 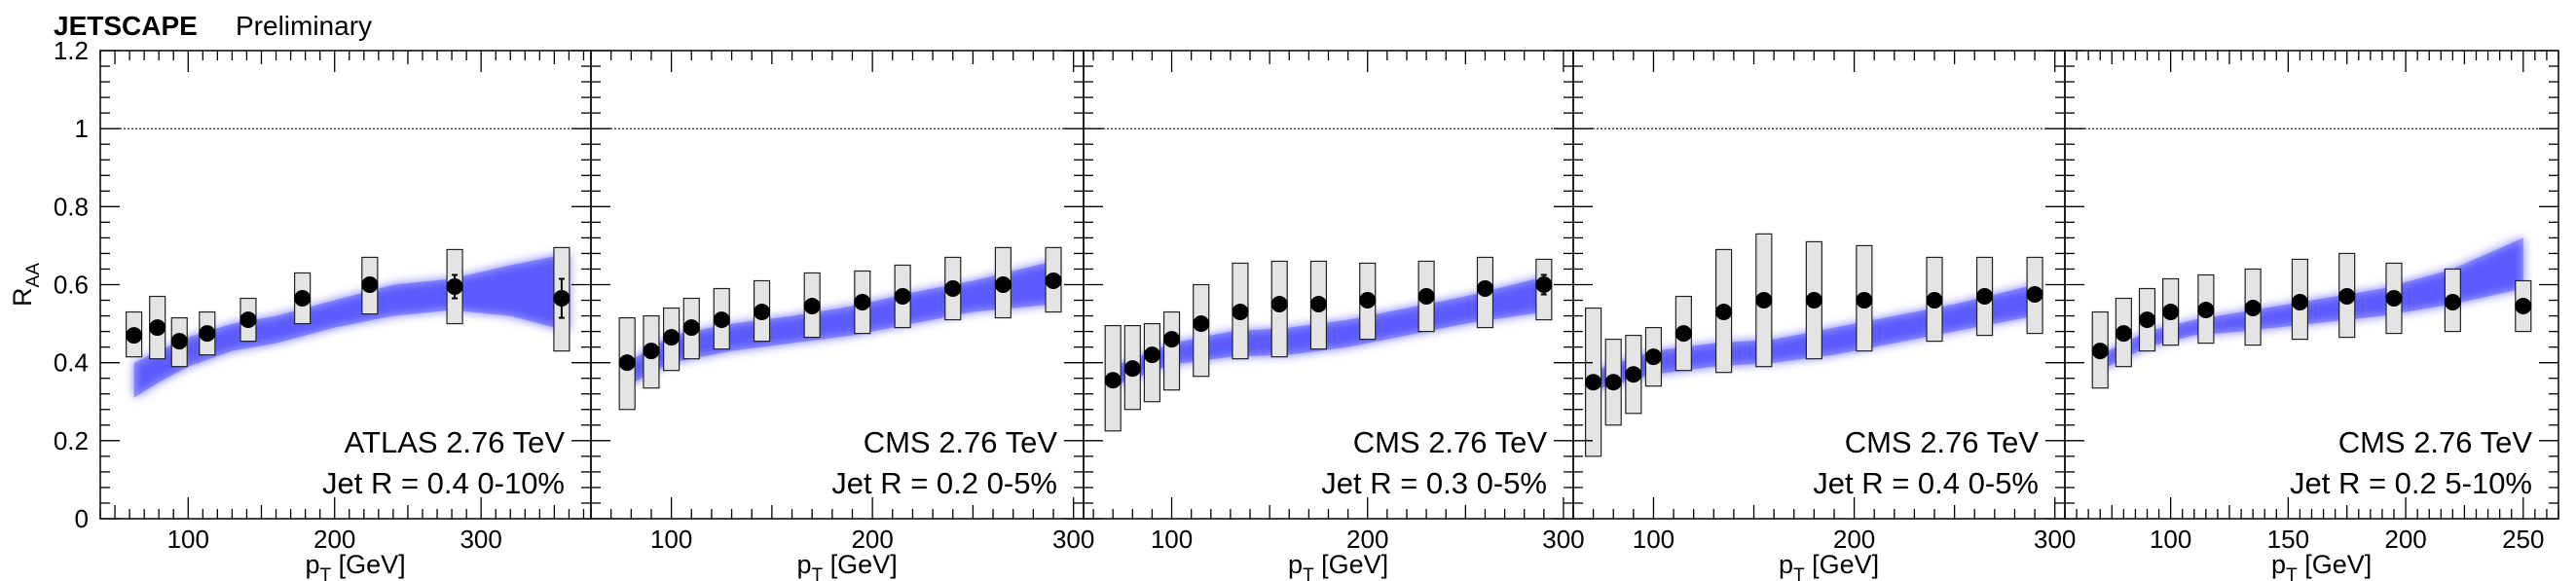 I want to click on collaboration-label: JETSCAPE, so click(x=126, y=26).